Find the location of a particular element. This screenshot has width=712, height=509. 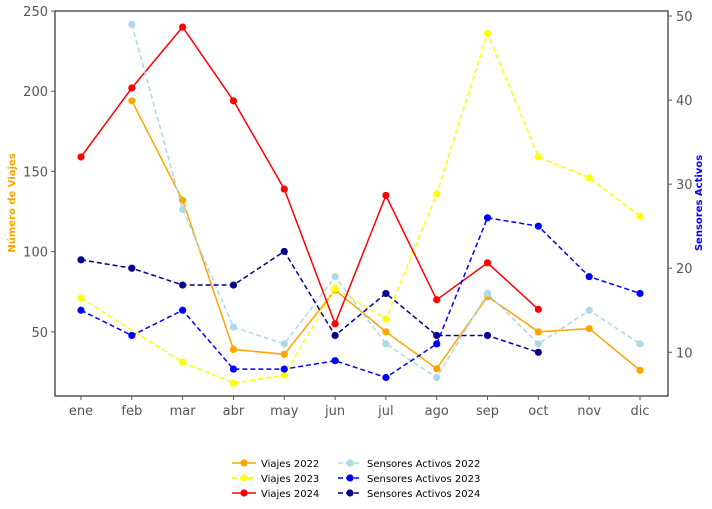

x-tick-label: may is located at coordinates (284, 411).